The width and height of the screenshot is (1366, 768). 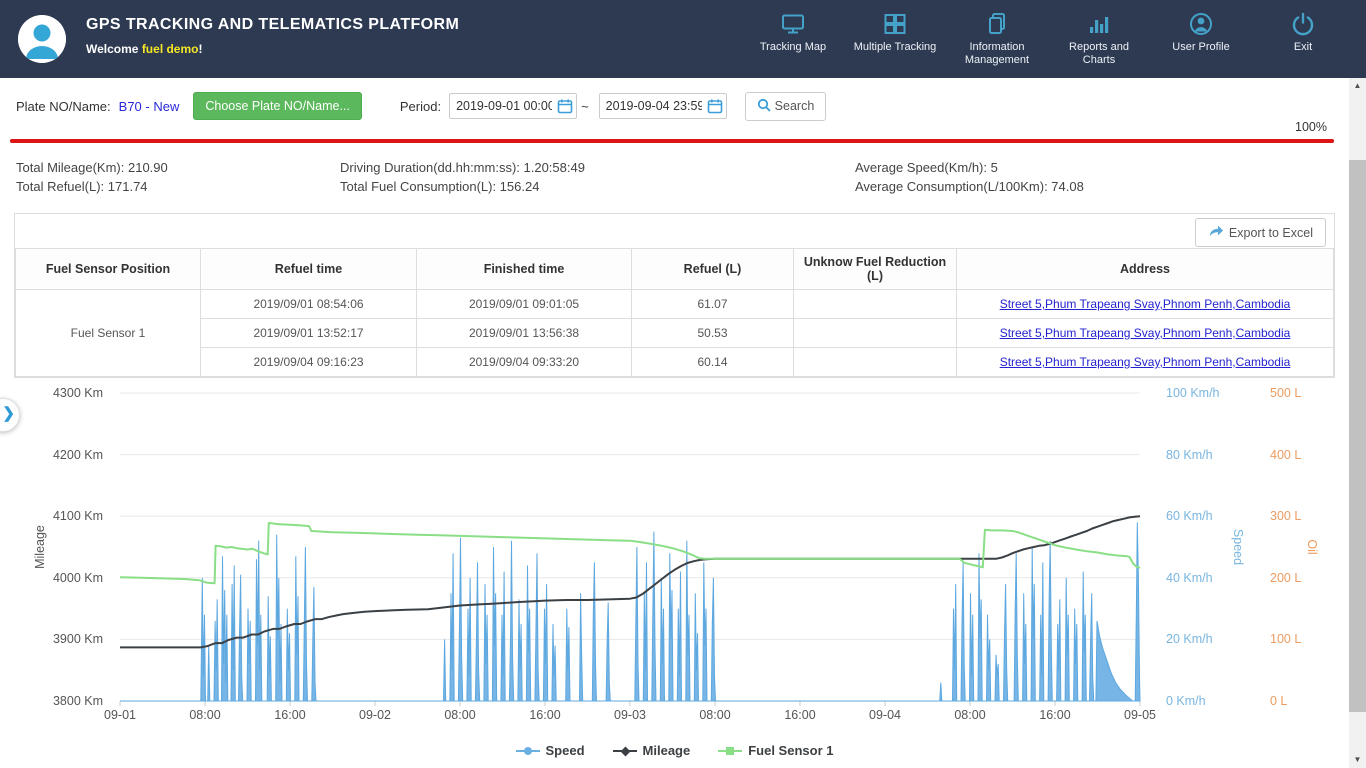 I want to click on period-start-input, so click(x=513, y=106).